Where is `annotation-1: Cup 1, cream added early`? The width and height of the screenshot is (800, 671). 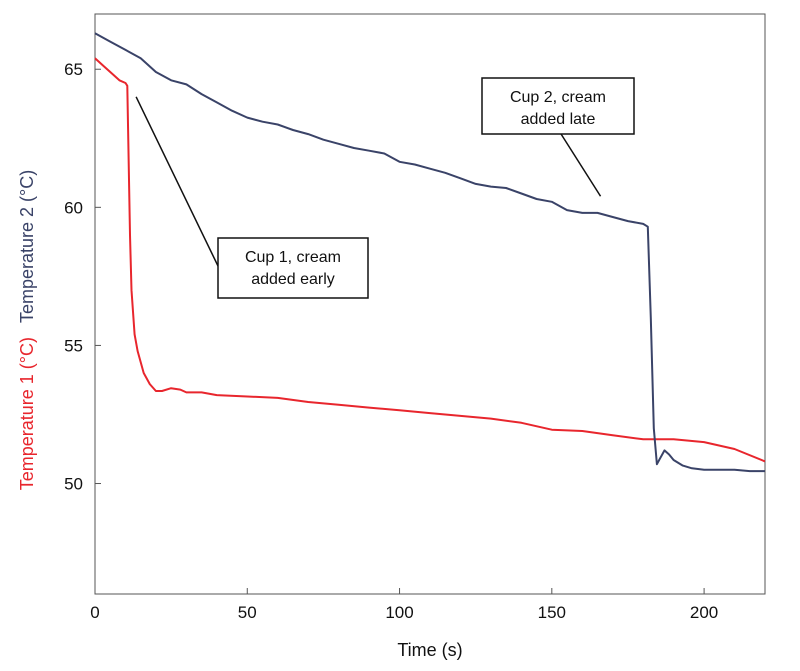
annotation-1: Cup 1, cream added early is located at coordinates (252, 197).